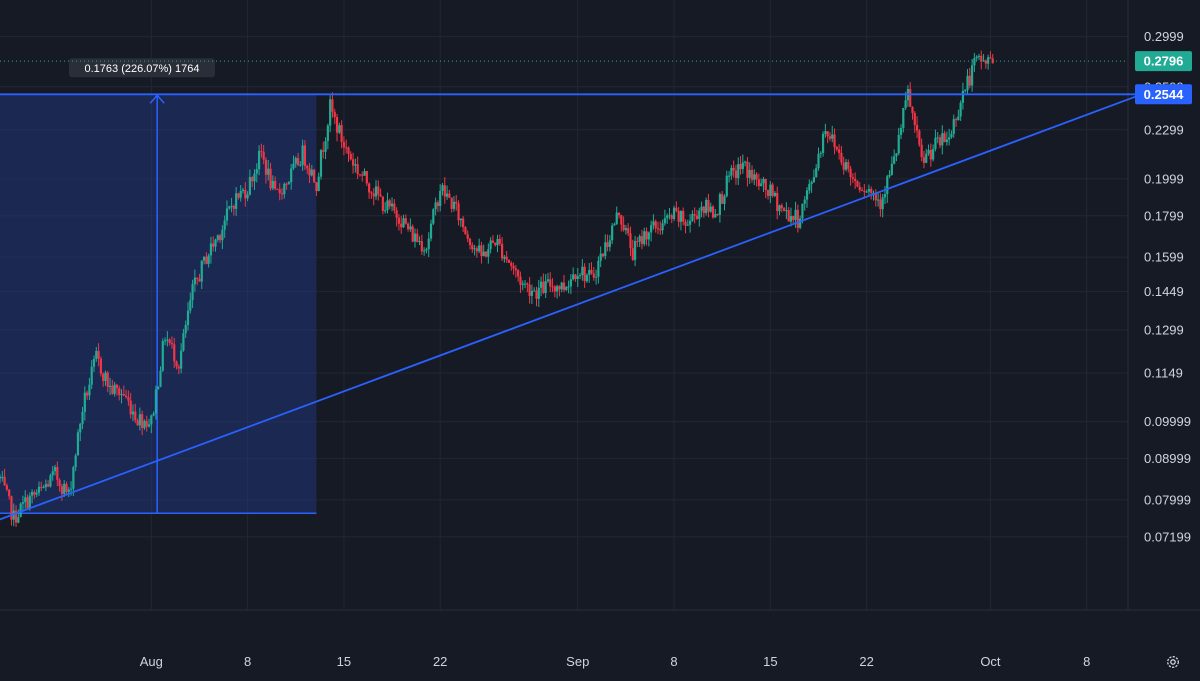 The width and height of the screenshot is (1200, 681). I want to click on price-tick-label: 0.2999, so click(1164, 36).